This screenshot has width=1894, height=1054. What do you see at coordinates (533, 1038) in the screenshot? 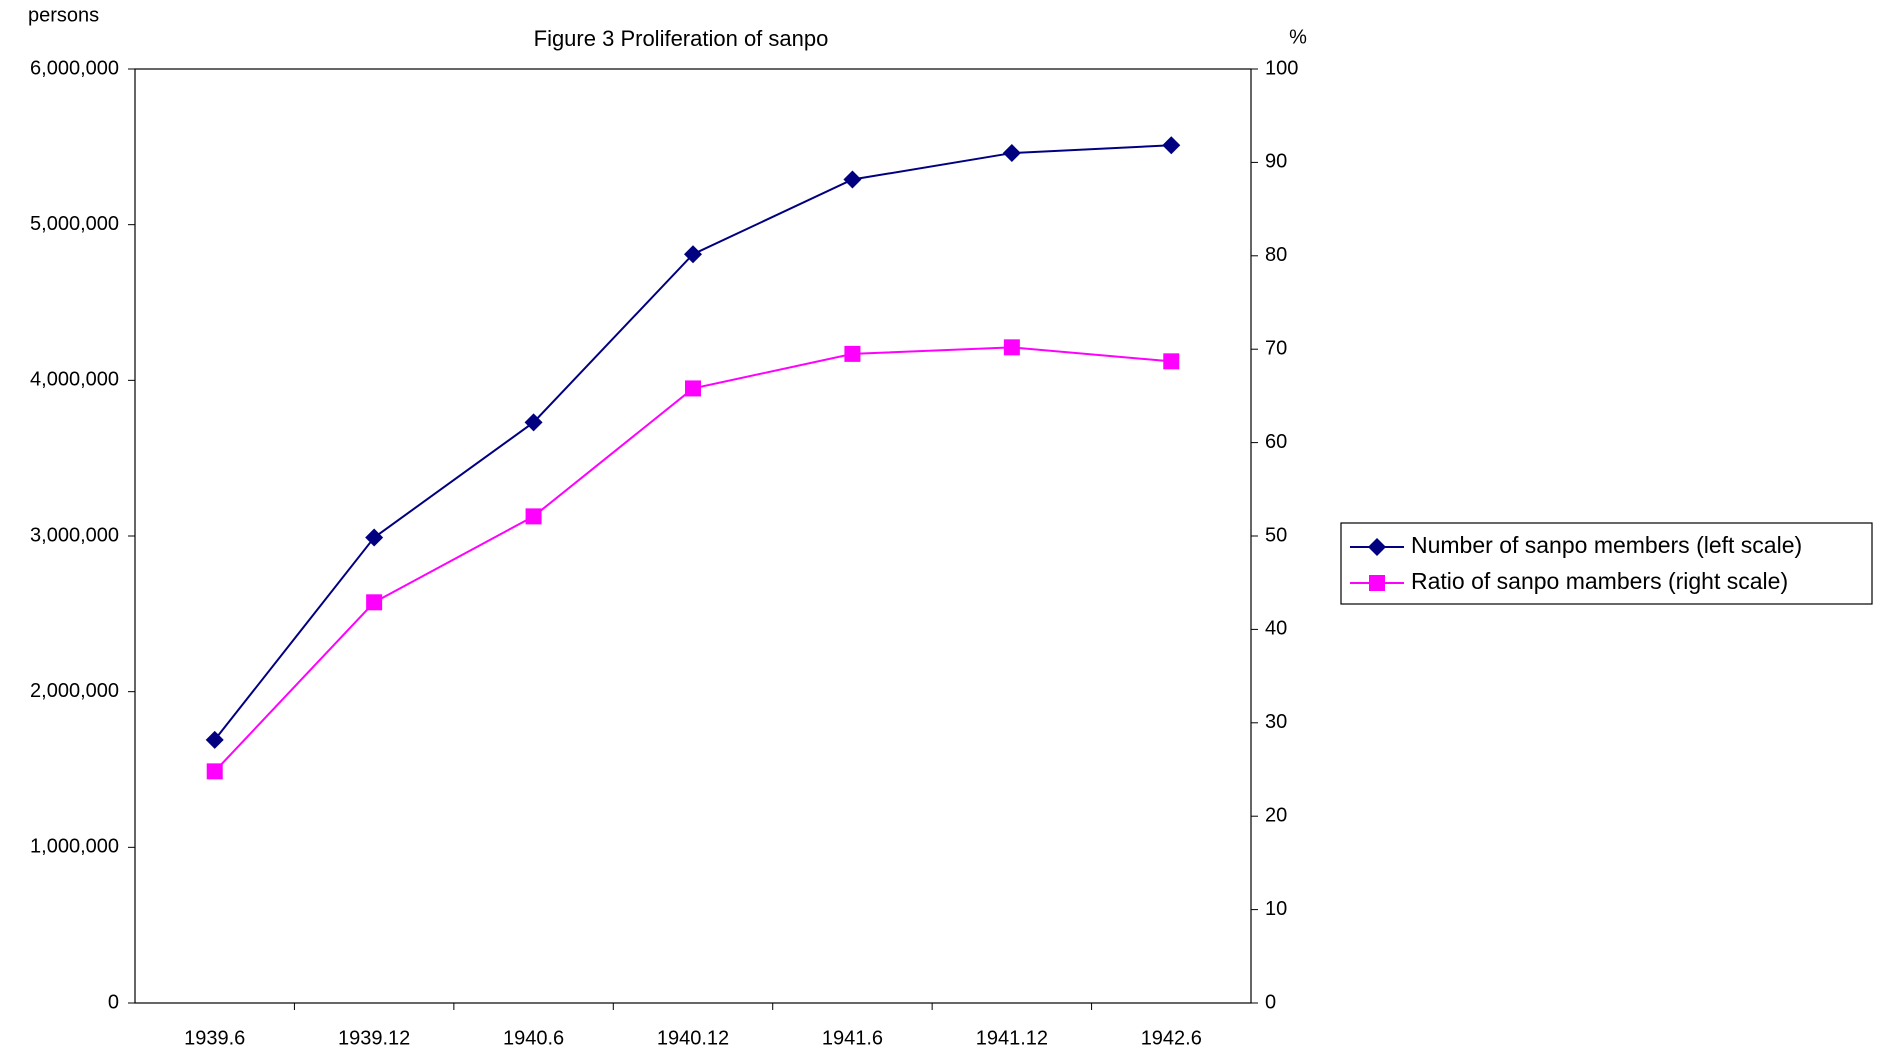
I see `x-tick-label: 1940.6` at bounding box center [533, 1038].